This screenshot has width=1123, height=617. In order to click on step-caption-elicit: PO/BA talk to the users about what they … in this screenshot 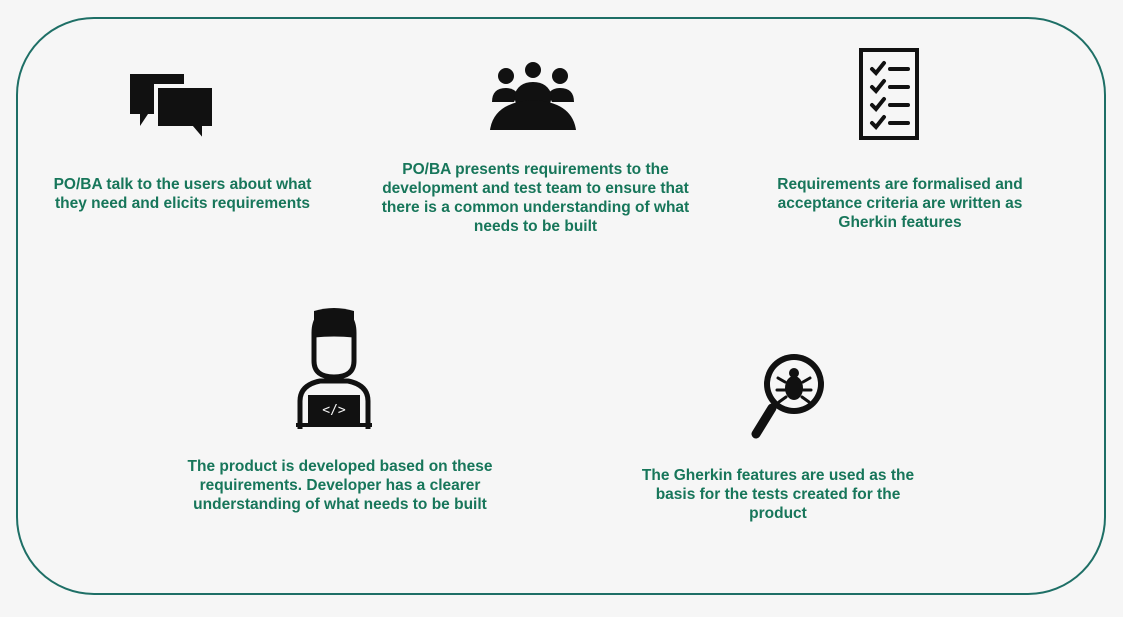, I will do `click(182, 194)`.